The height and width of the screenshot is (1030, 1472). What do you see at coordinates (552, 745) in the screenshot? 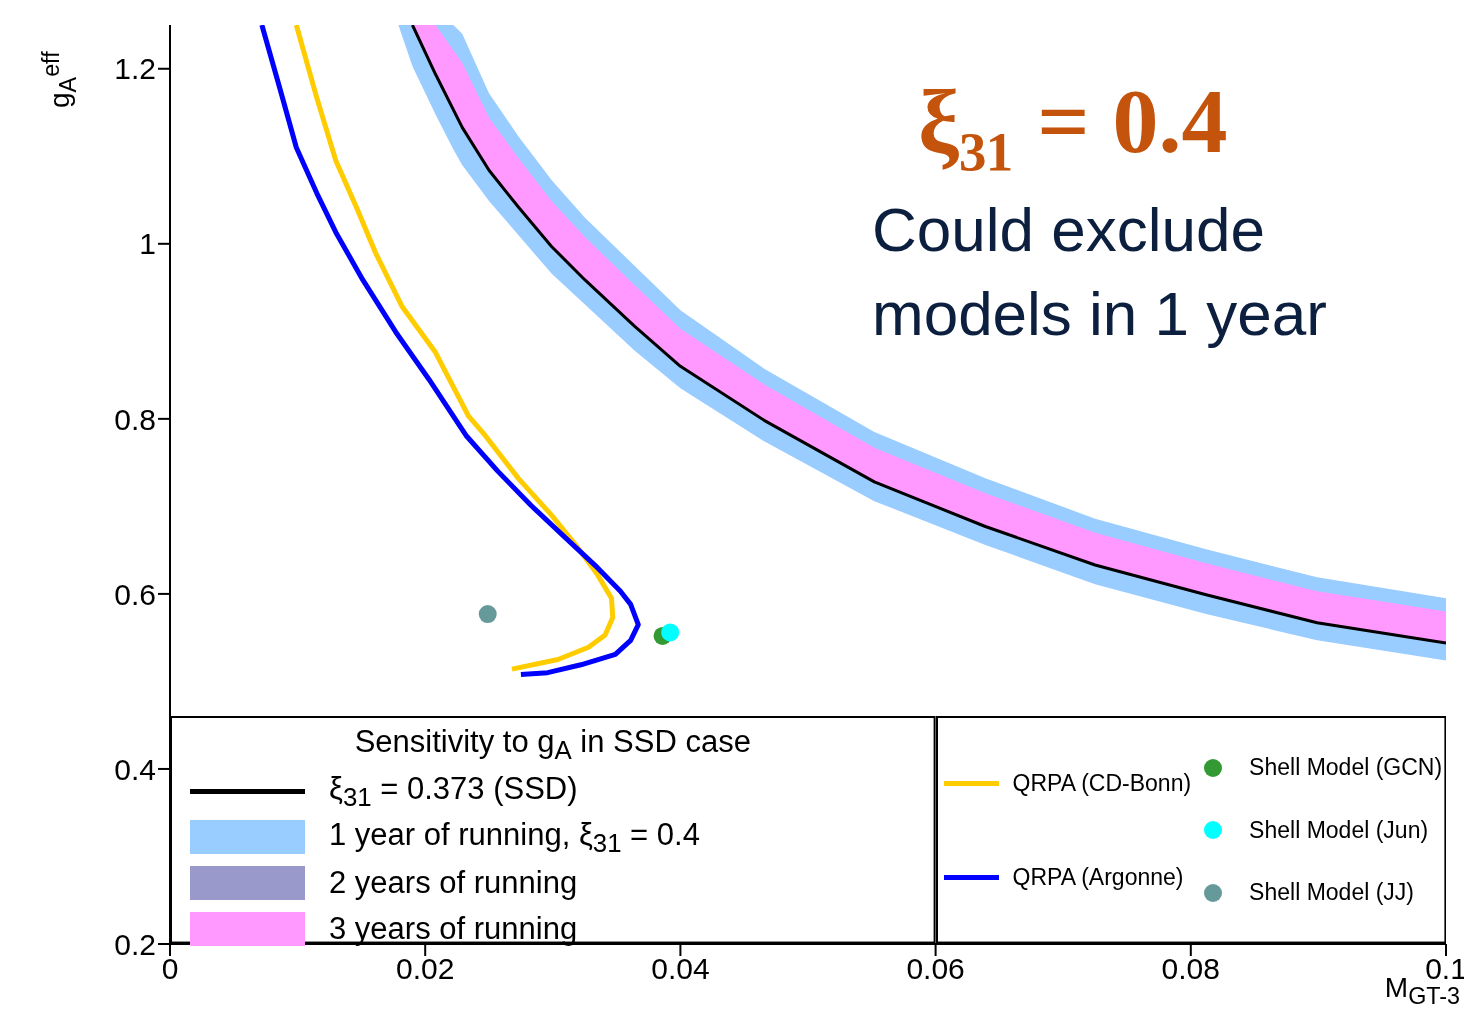
I see `legend-title: Sensitivity to g$_{A}$ in SSD case` at bounding box center [552, 745].